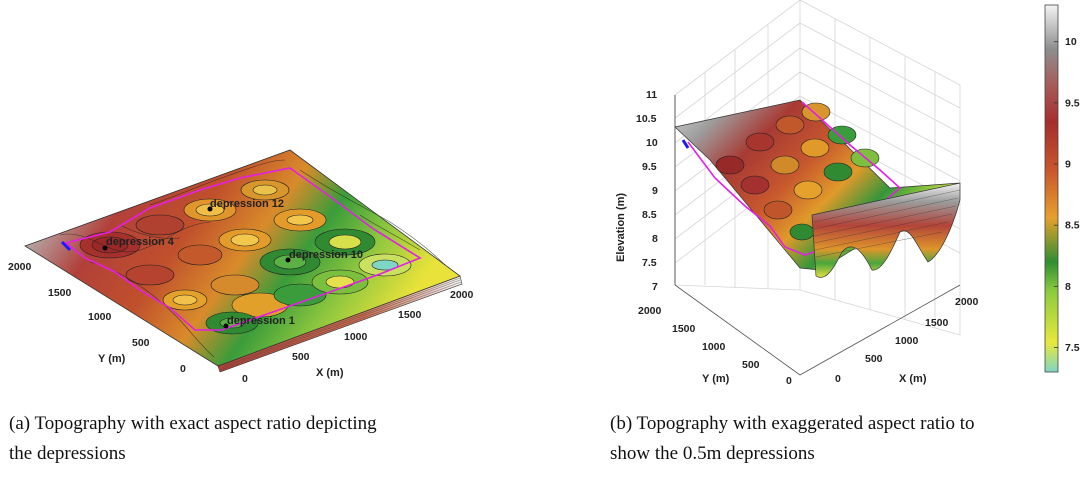  I want to click on annotation-depression-10: depression 10, so click(324, 256).